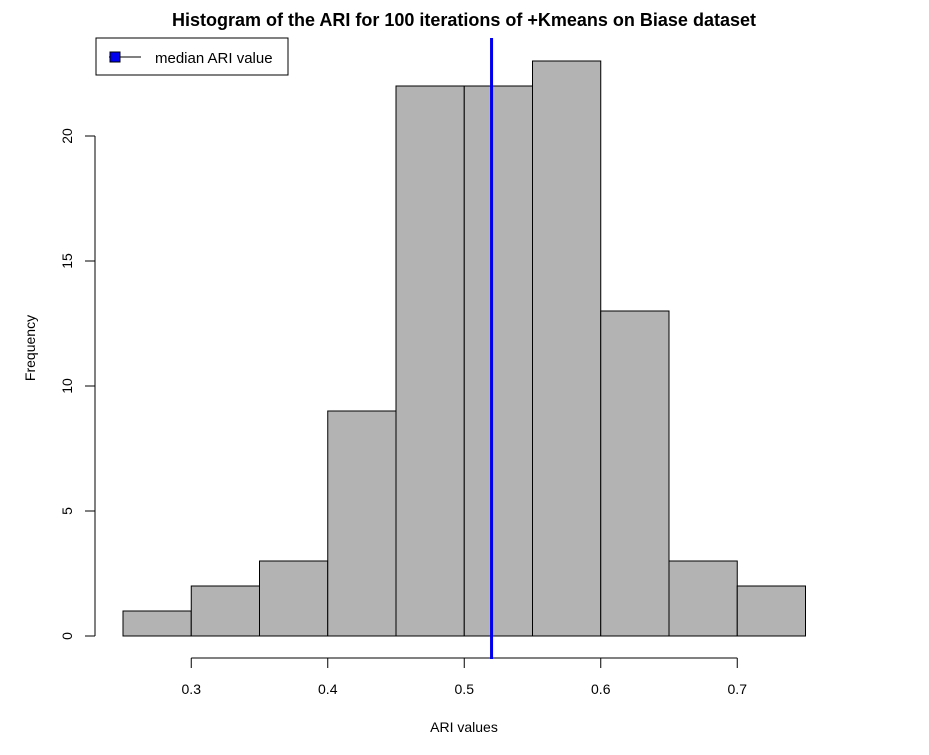 The image size is (929, 755). Describe the element at coordinates (67, 636) in the screenshot. I see `y-tick-label: 0` at that location.